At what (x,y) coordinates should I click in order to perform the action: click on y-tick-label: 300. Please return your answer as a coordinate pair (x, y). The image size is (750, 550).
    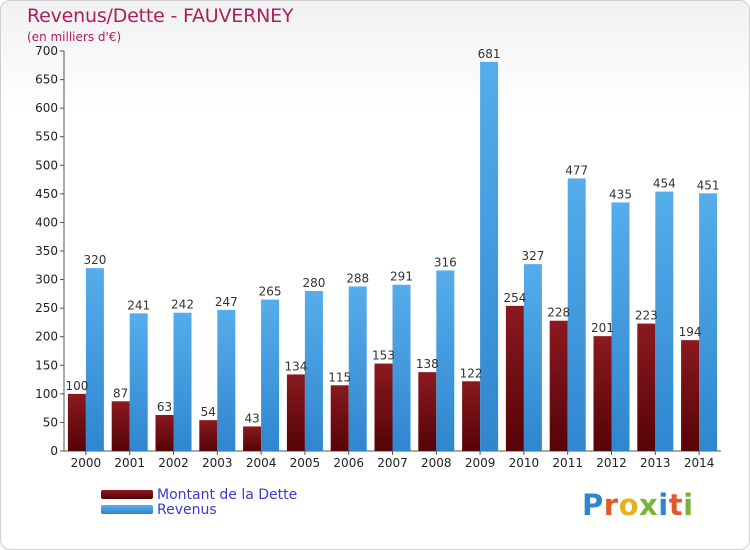
    Looking at the image, I should click on (46, 280).